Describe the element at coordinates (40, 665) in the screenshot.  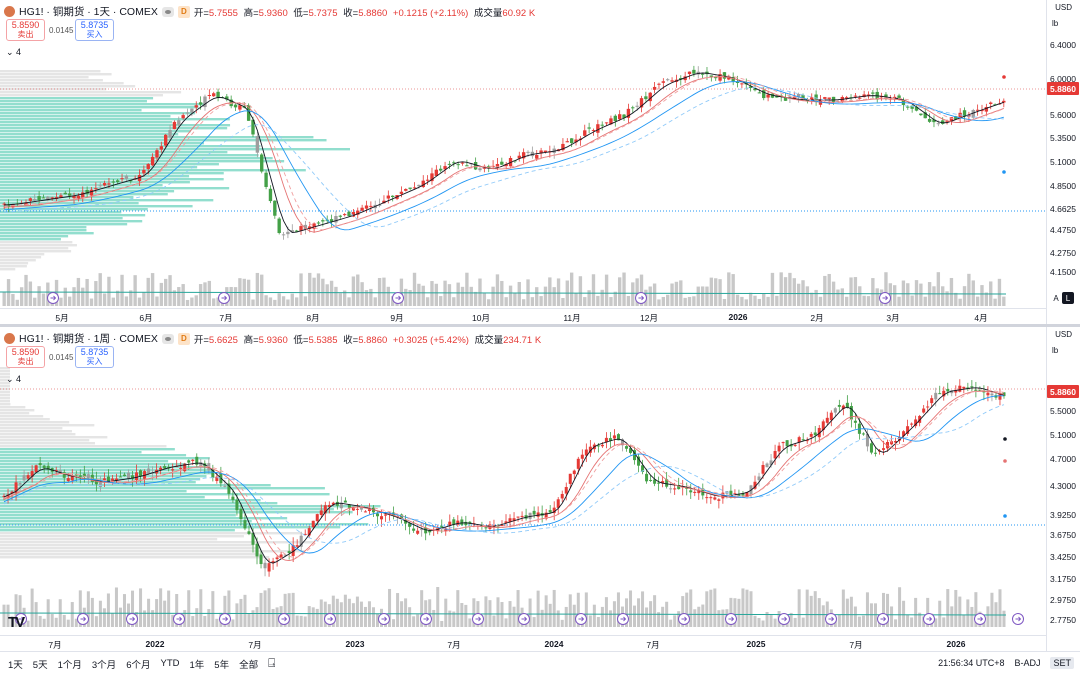
I see `range-5d-button: 5天` at that location.